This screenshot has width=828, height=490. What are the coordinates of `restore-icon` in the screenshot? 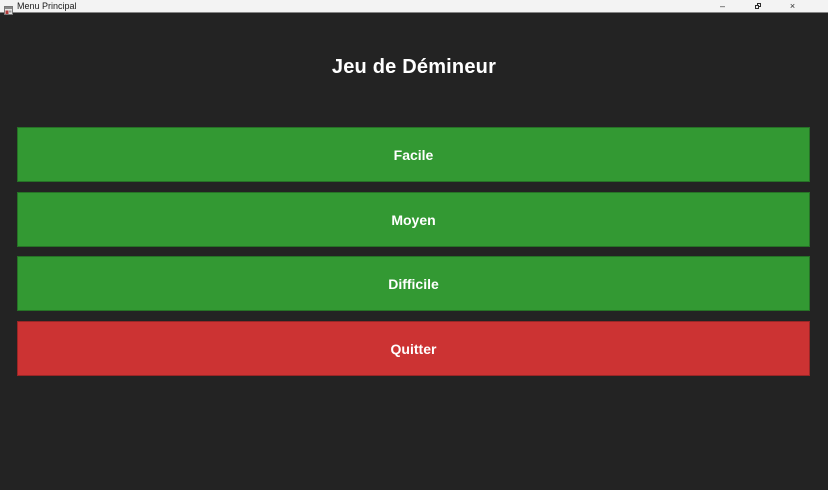 It's located at (757, 6).